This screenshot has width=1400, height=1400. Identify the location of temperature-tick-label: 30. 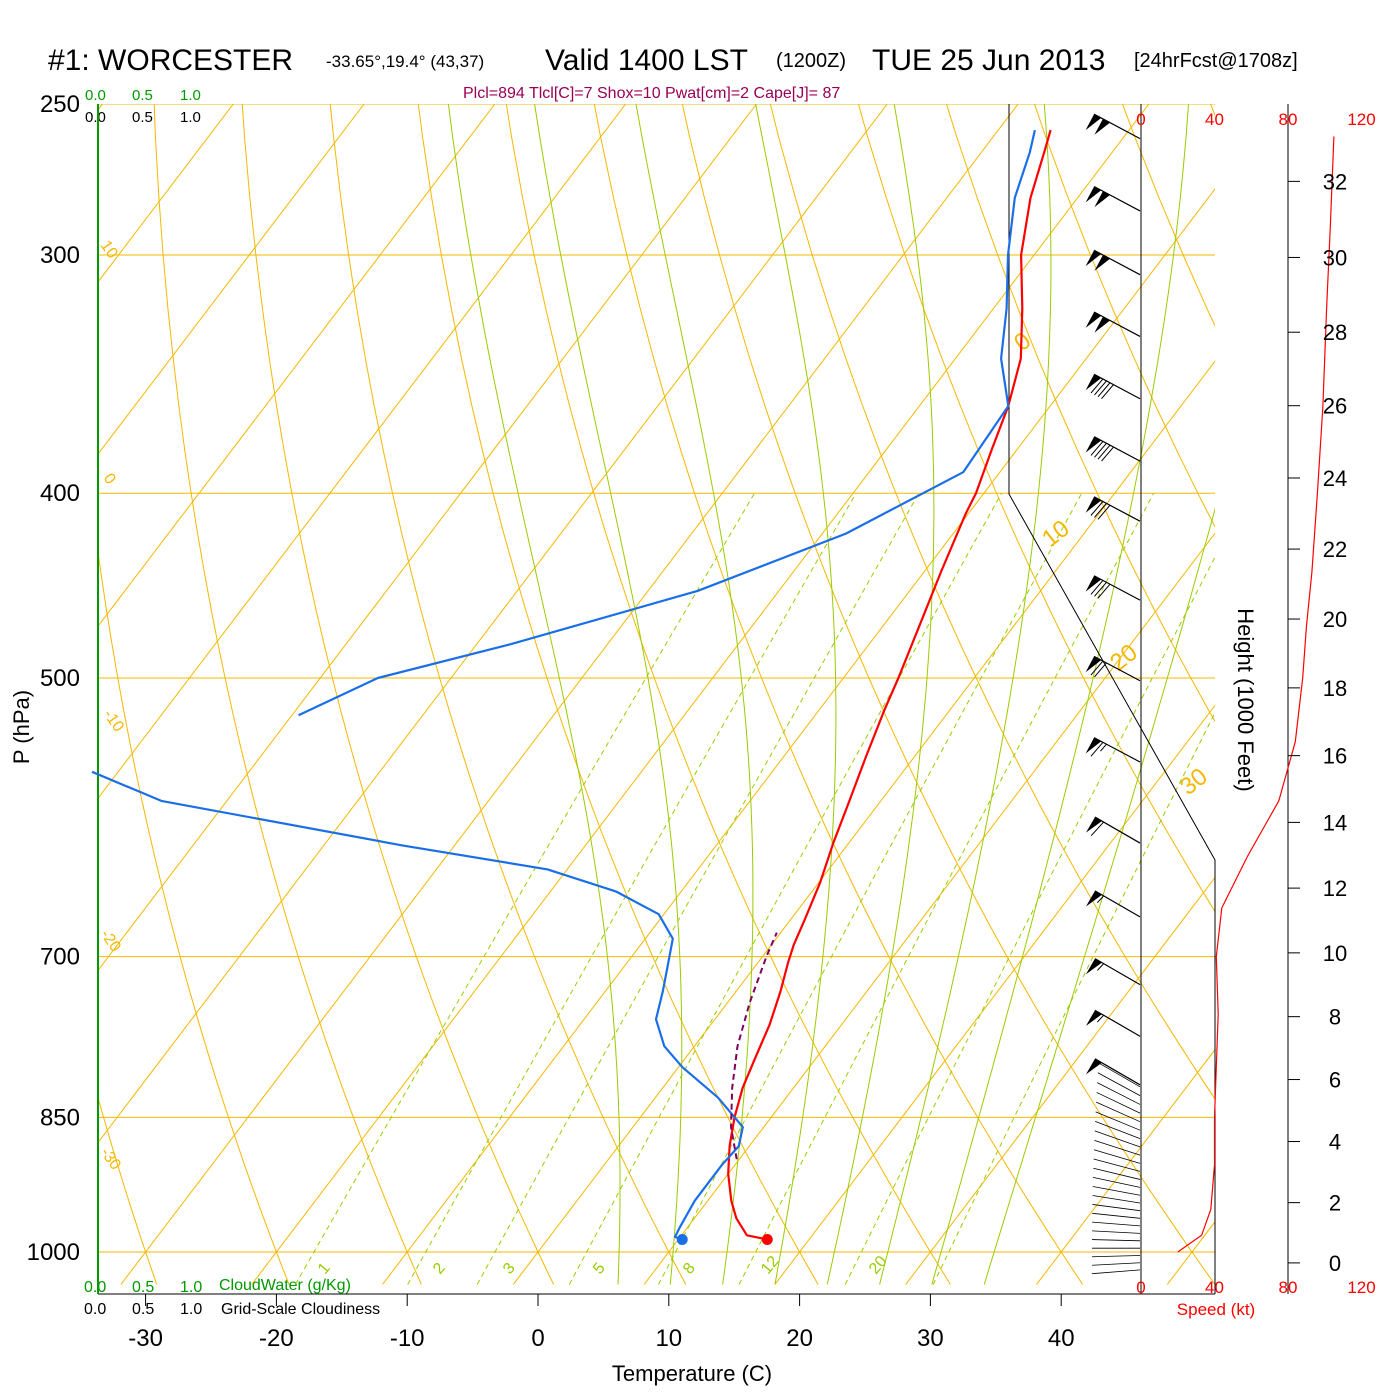
(930, 1338).